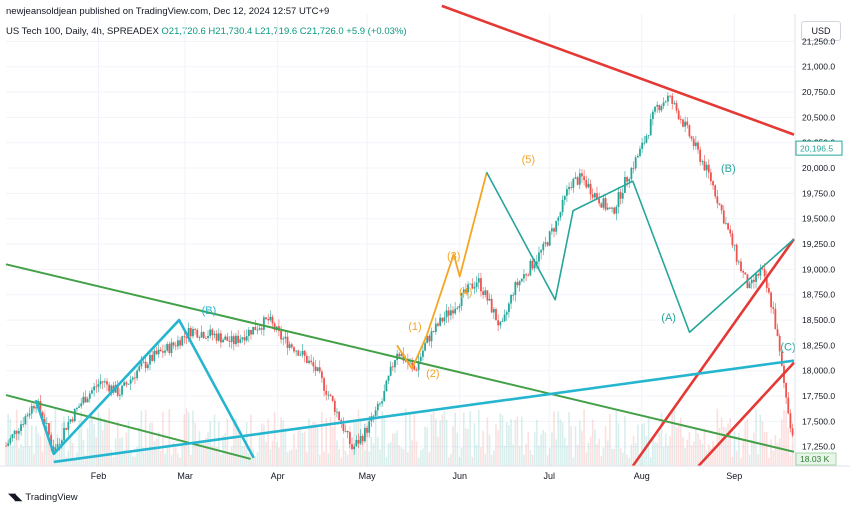 This screenshot has width=850, height=511. I want to click on currency-button: USD, so click(821, 31).